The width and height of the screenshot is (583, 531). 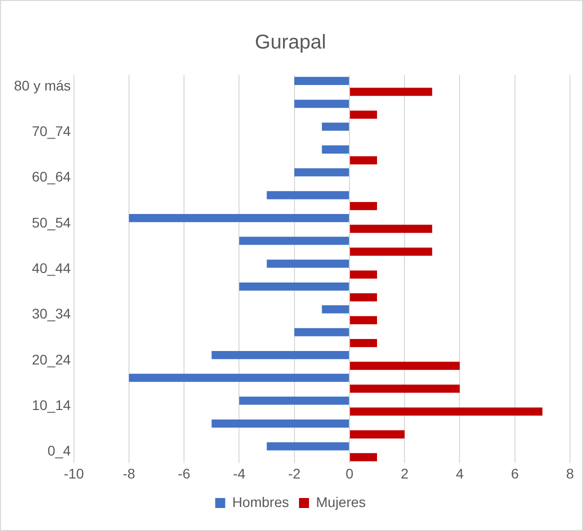 What do you see at coordinates (52, 130) in the screenshot?
I see `y-tick-label: 70_74` at bounding box center [52, 130].